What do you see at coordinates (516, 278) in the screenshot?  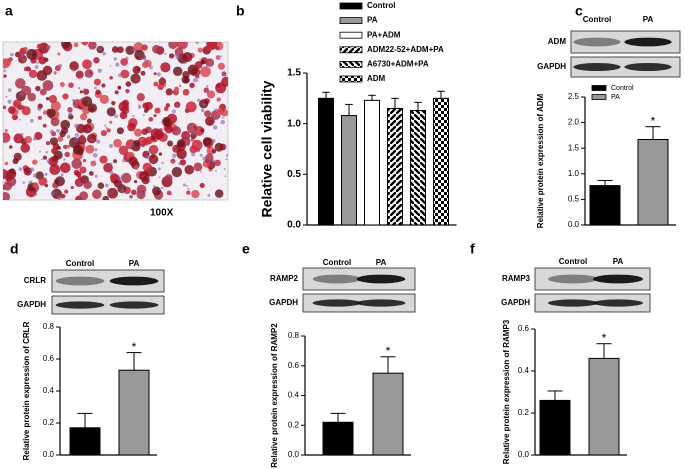 I see `blot-row-label: RAMP3` at bounding box center [516, 278].